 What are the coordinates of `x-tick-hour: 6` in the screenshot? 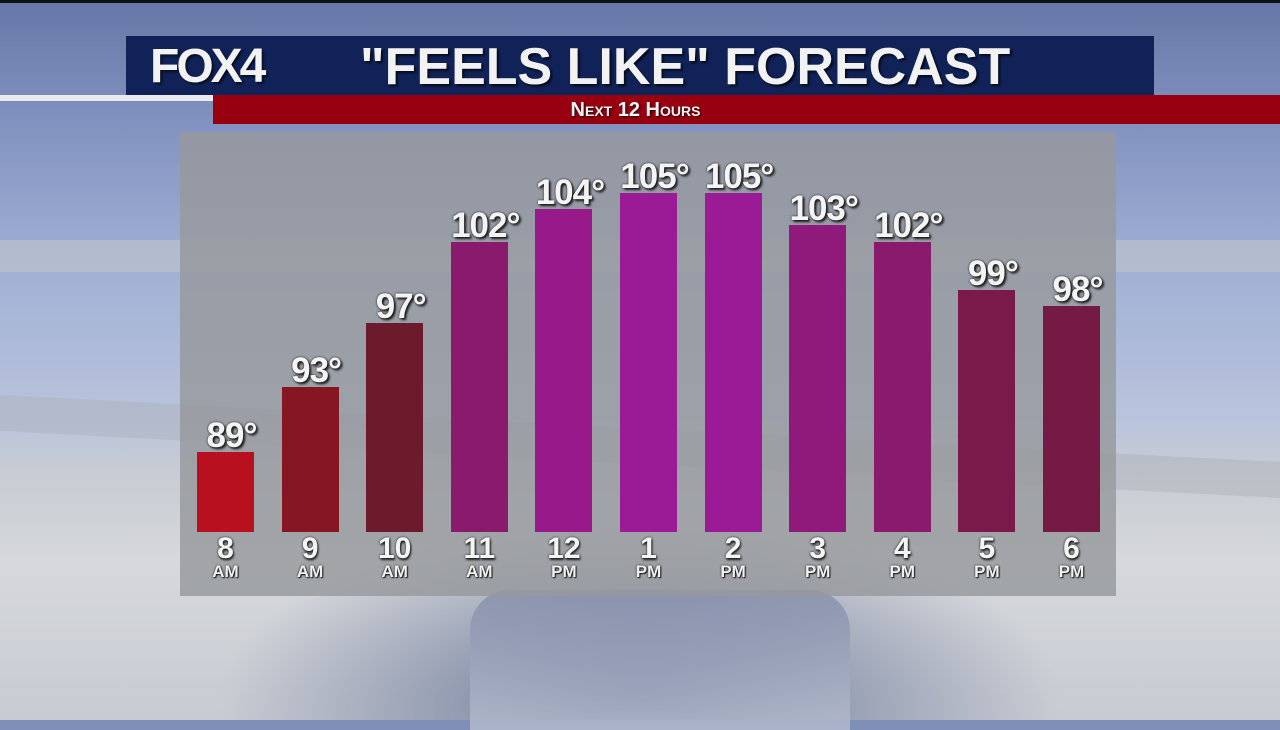 It's located at (1071, 548).